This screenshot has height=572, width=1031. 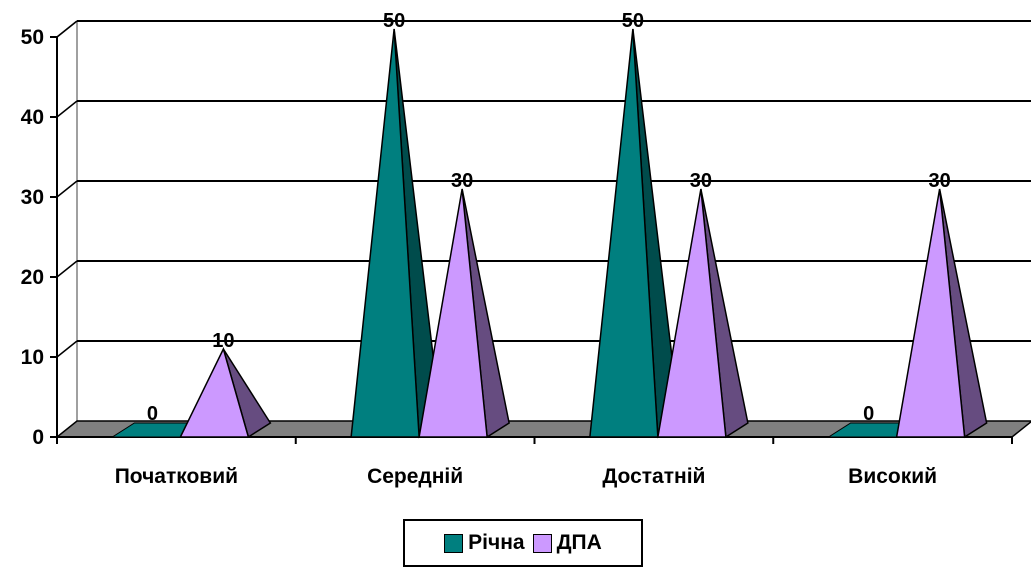 I want to click on legend-entry-richna: Річна, so click(x=484, y=543).